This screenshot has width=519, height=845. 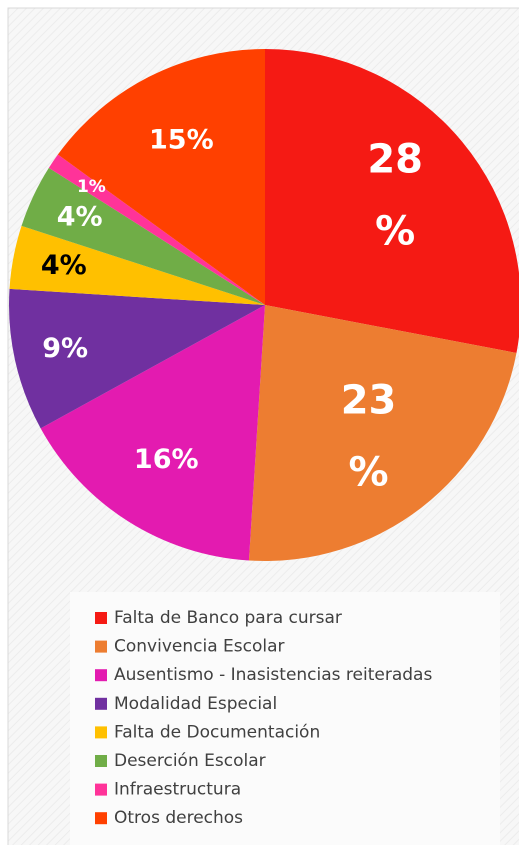 What do you see at coordinates (65, 348) in the screenshot?
I see `value-label: 9%` at bounding box center [65, 348].